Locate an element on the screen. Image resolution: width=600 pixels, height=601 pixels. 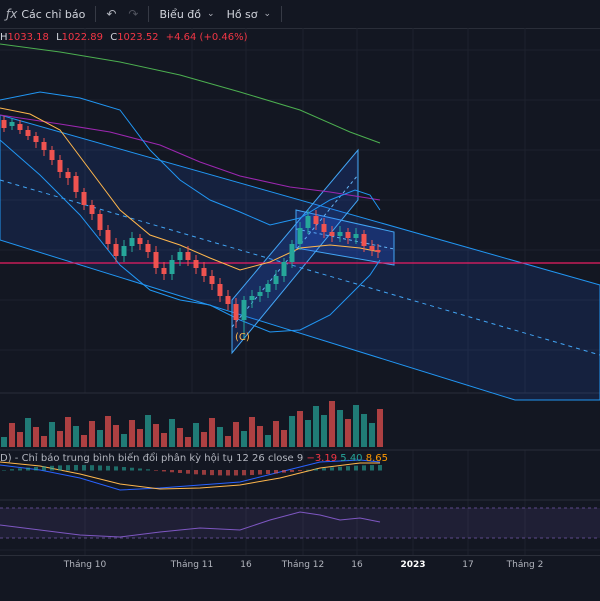
redo-icon: ↷ is located at coordinates (133, 14).